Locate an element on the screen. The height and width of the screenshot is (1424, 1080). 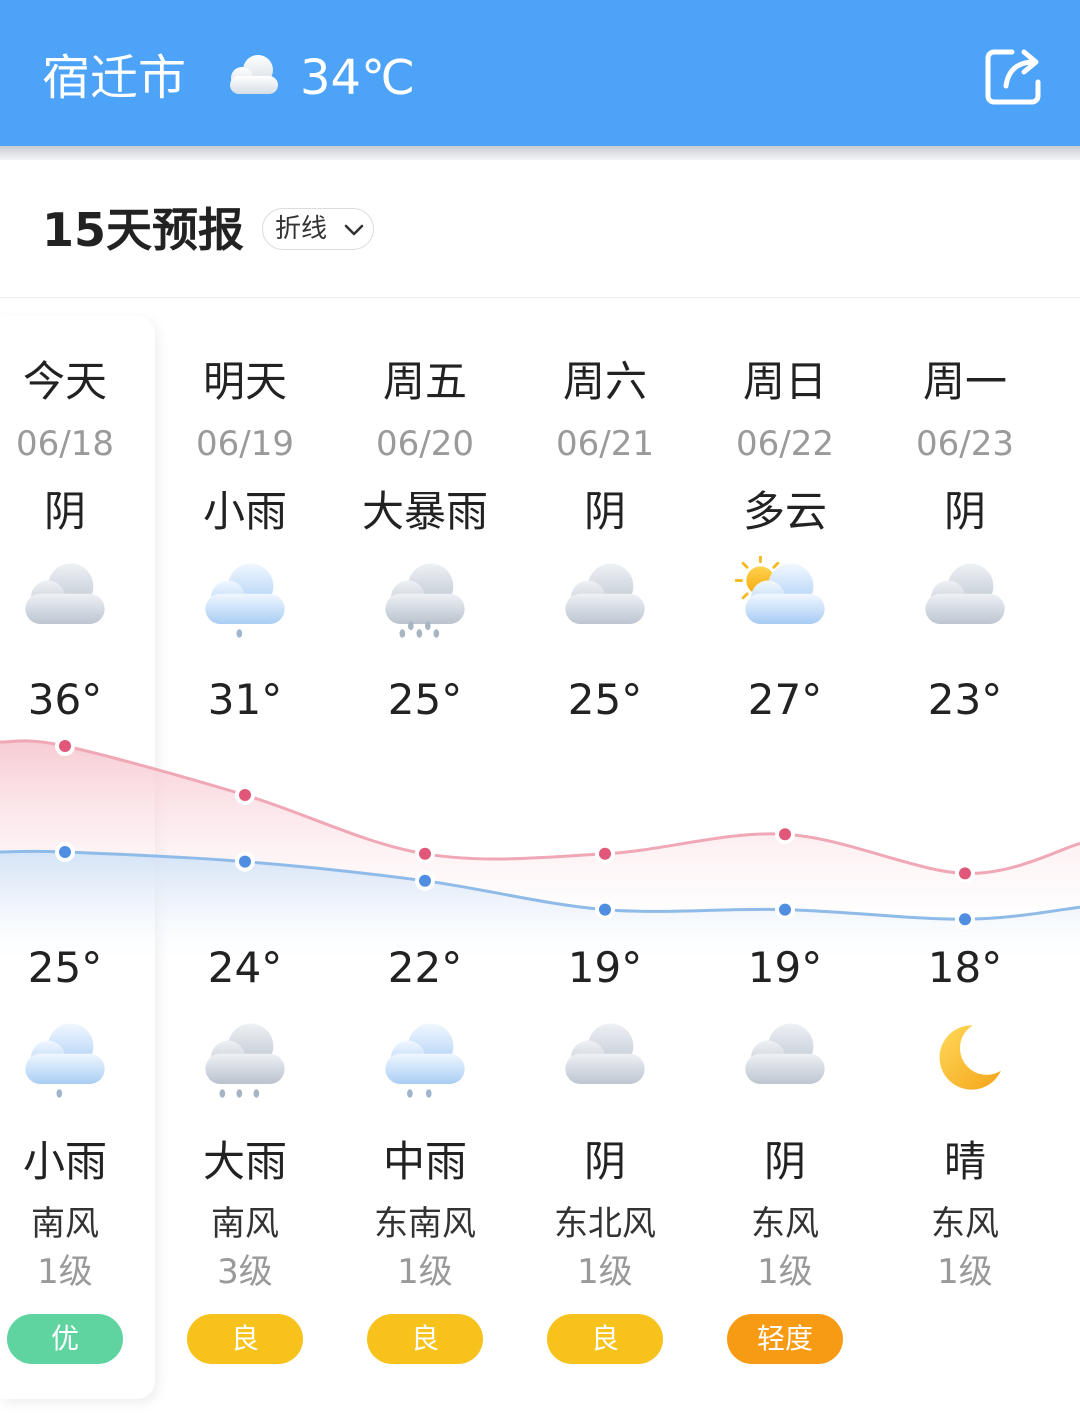
low-temp-area is located at coordinates (540, 905).